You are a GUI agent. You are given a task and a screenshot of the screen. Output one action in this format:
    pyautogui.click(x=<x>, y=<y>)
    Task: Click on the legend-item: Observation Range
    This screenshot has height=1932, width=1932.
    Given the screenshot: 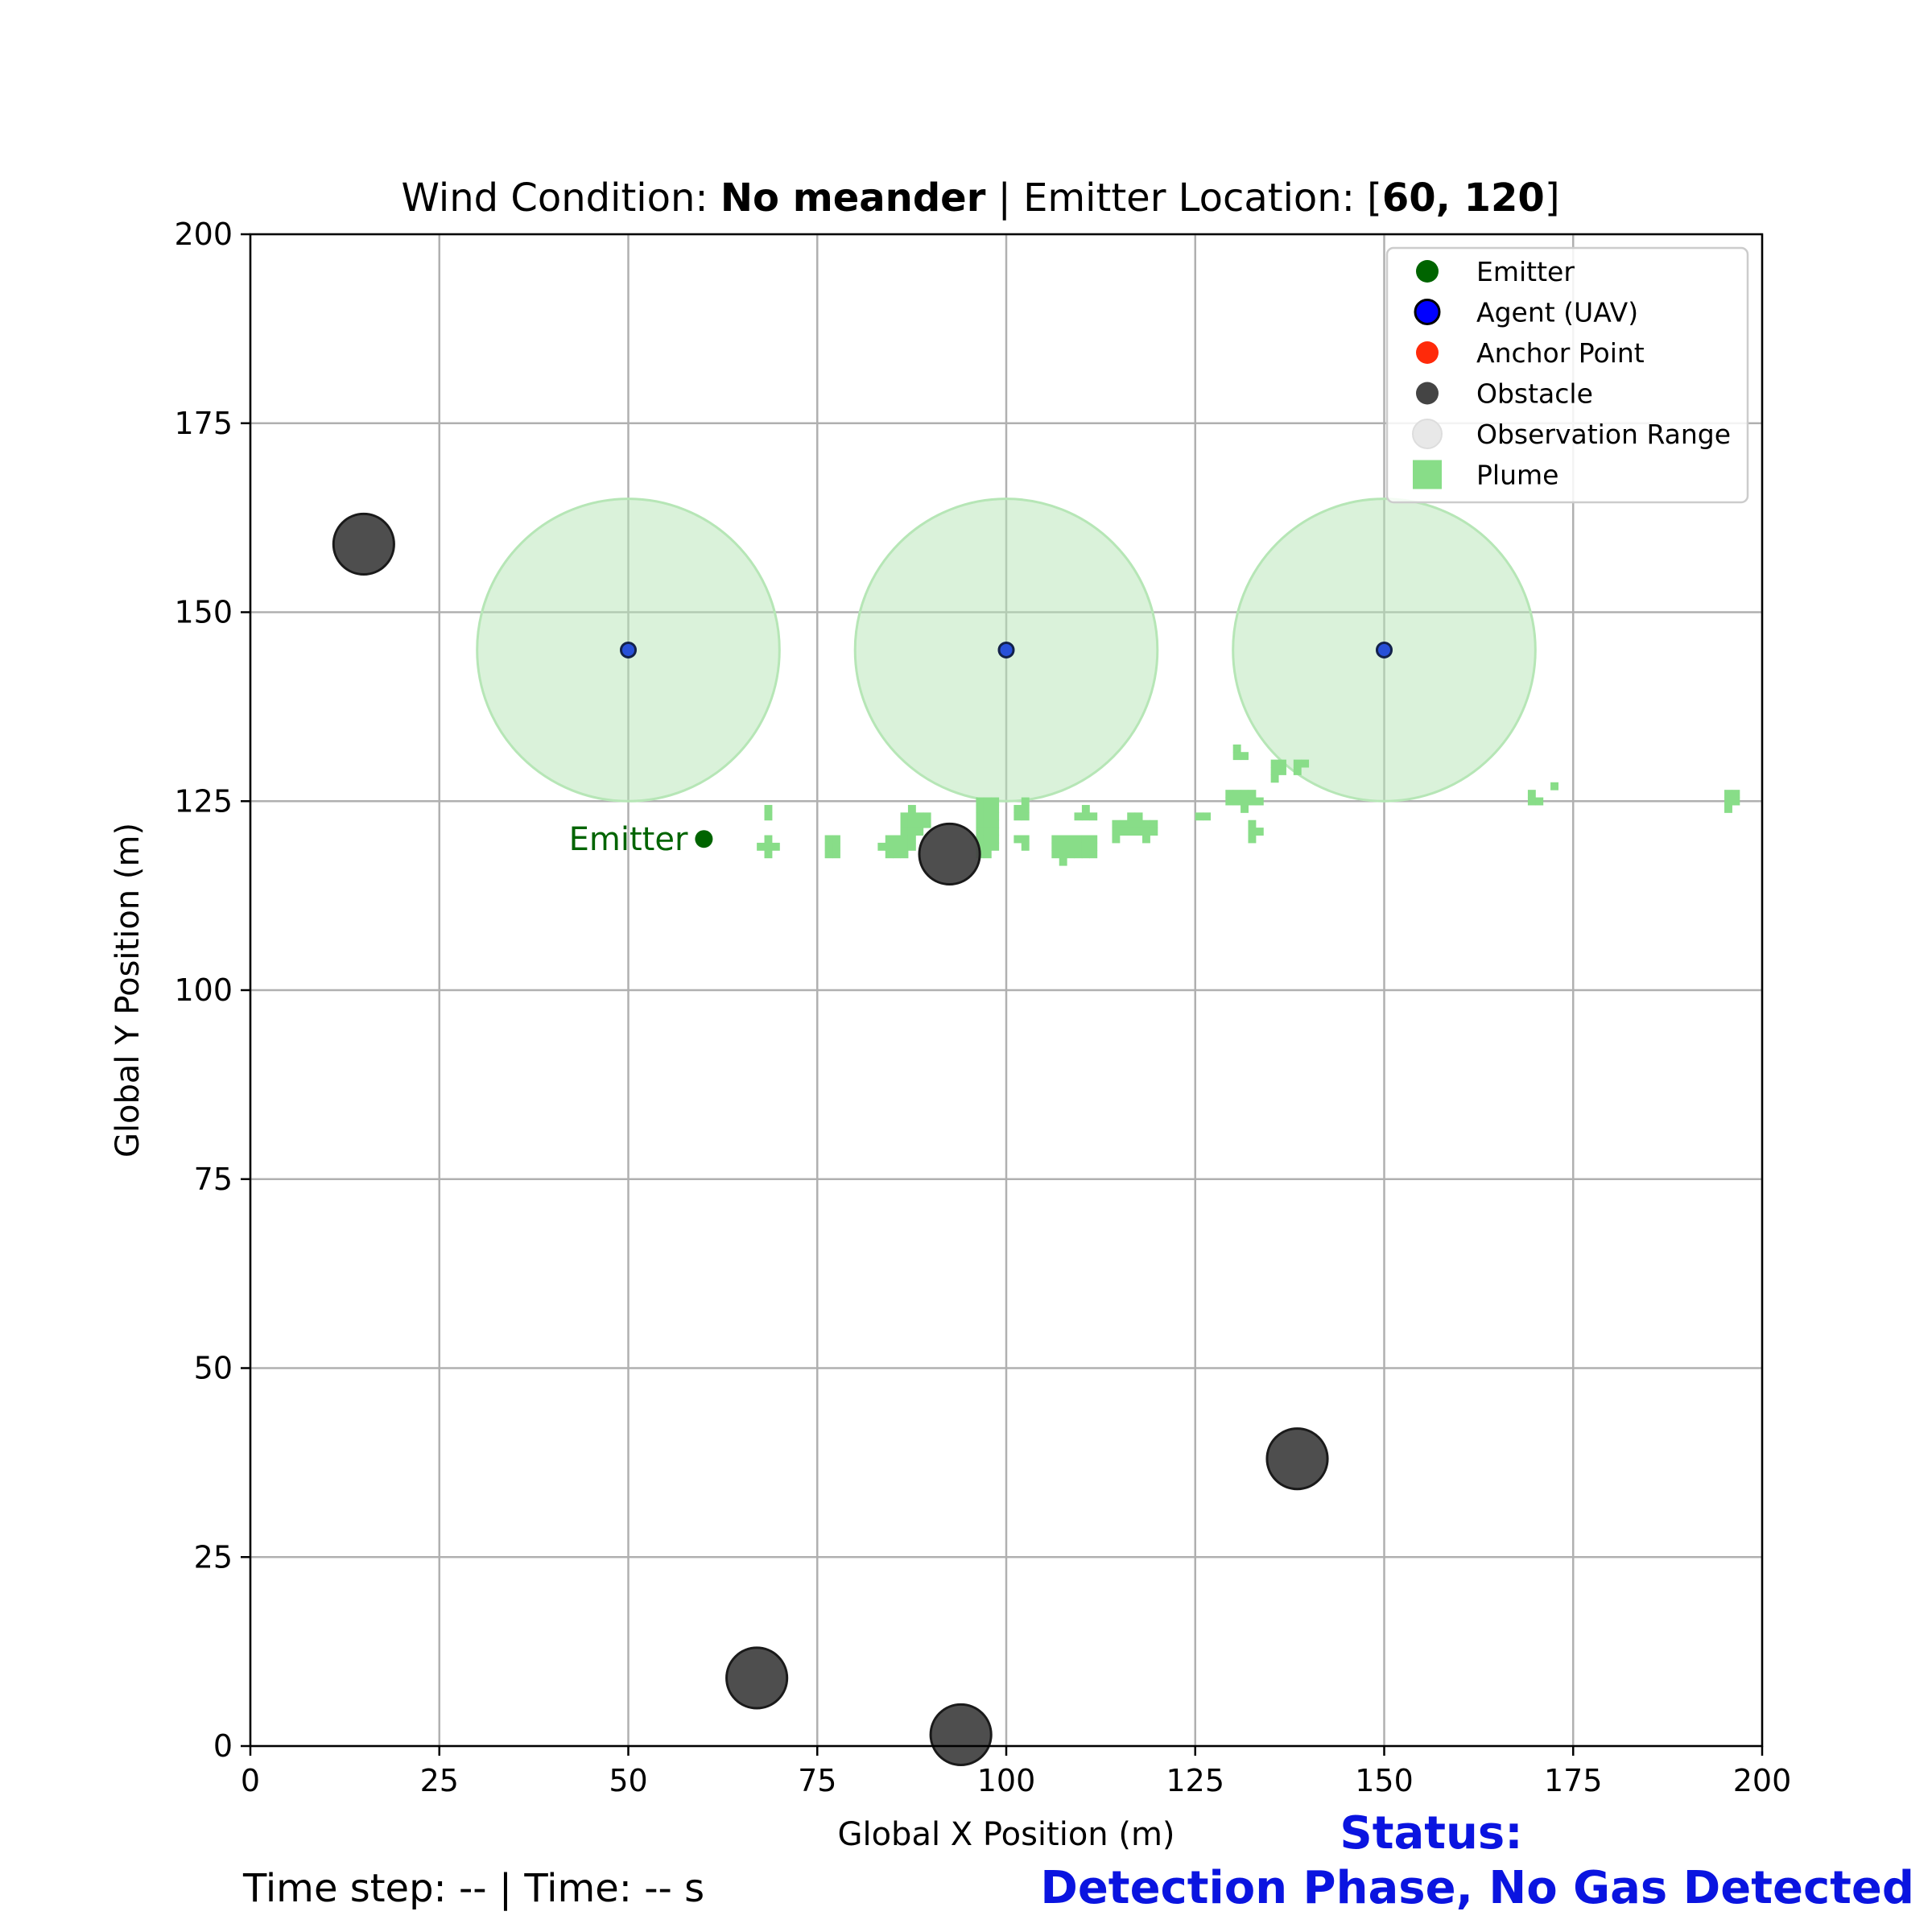 What is the action you would take?
    pyautogui.click(x=1571, y=434)
    